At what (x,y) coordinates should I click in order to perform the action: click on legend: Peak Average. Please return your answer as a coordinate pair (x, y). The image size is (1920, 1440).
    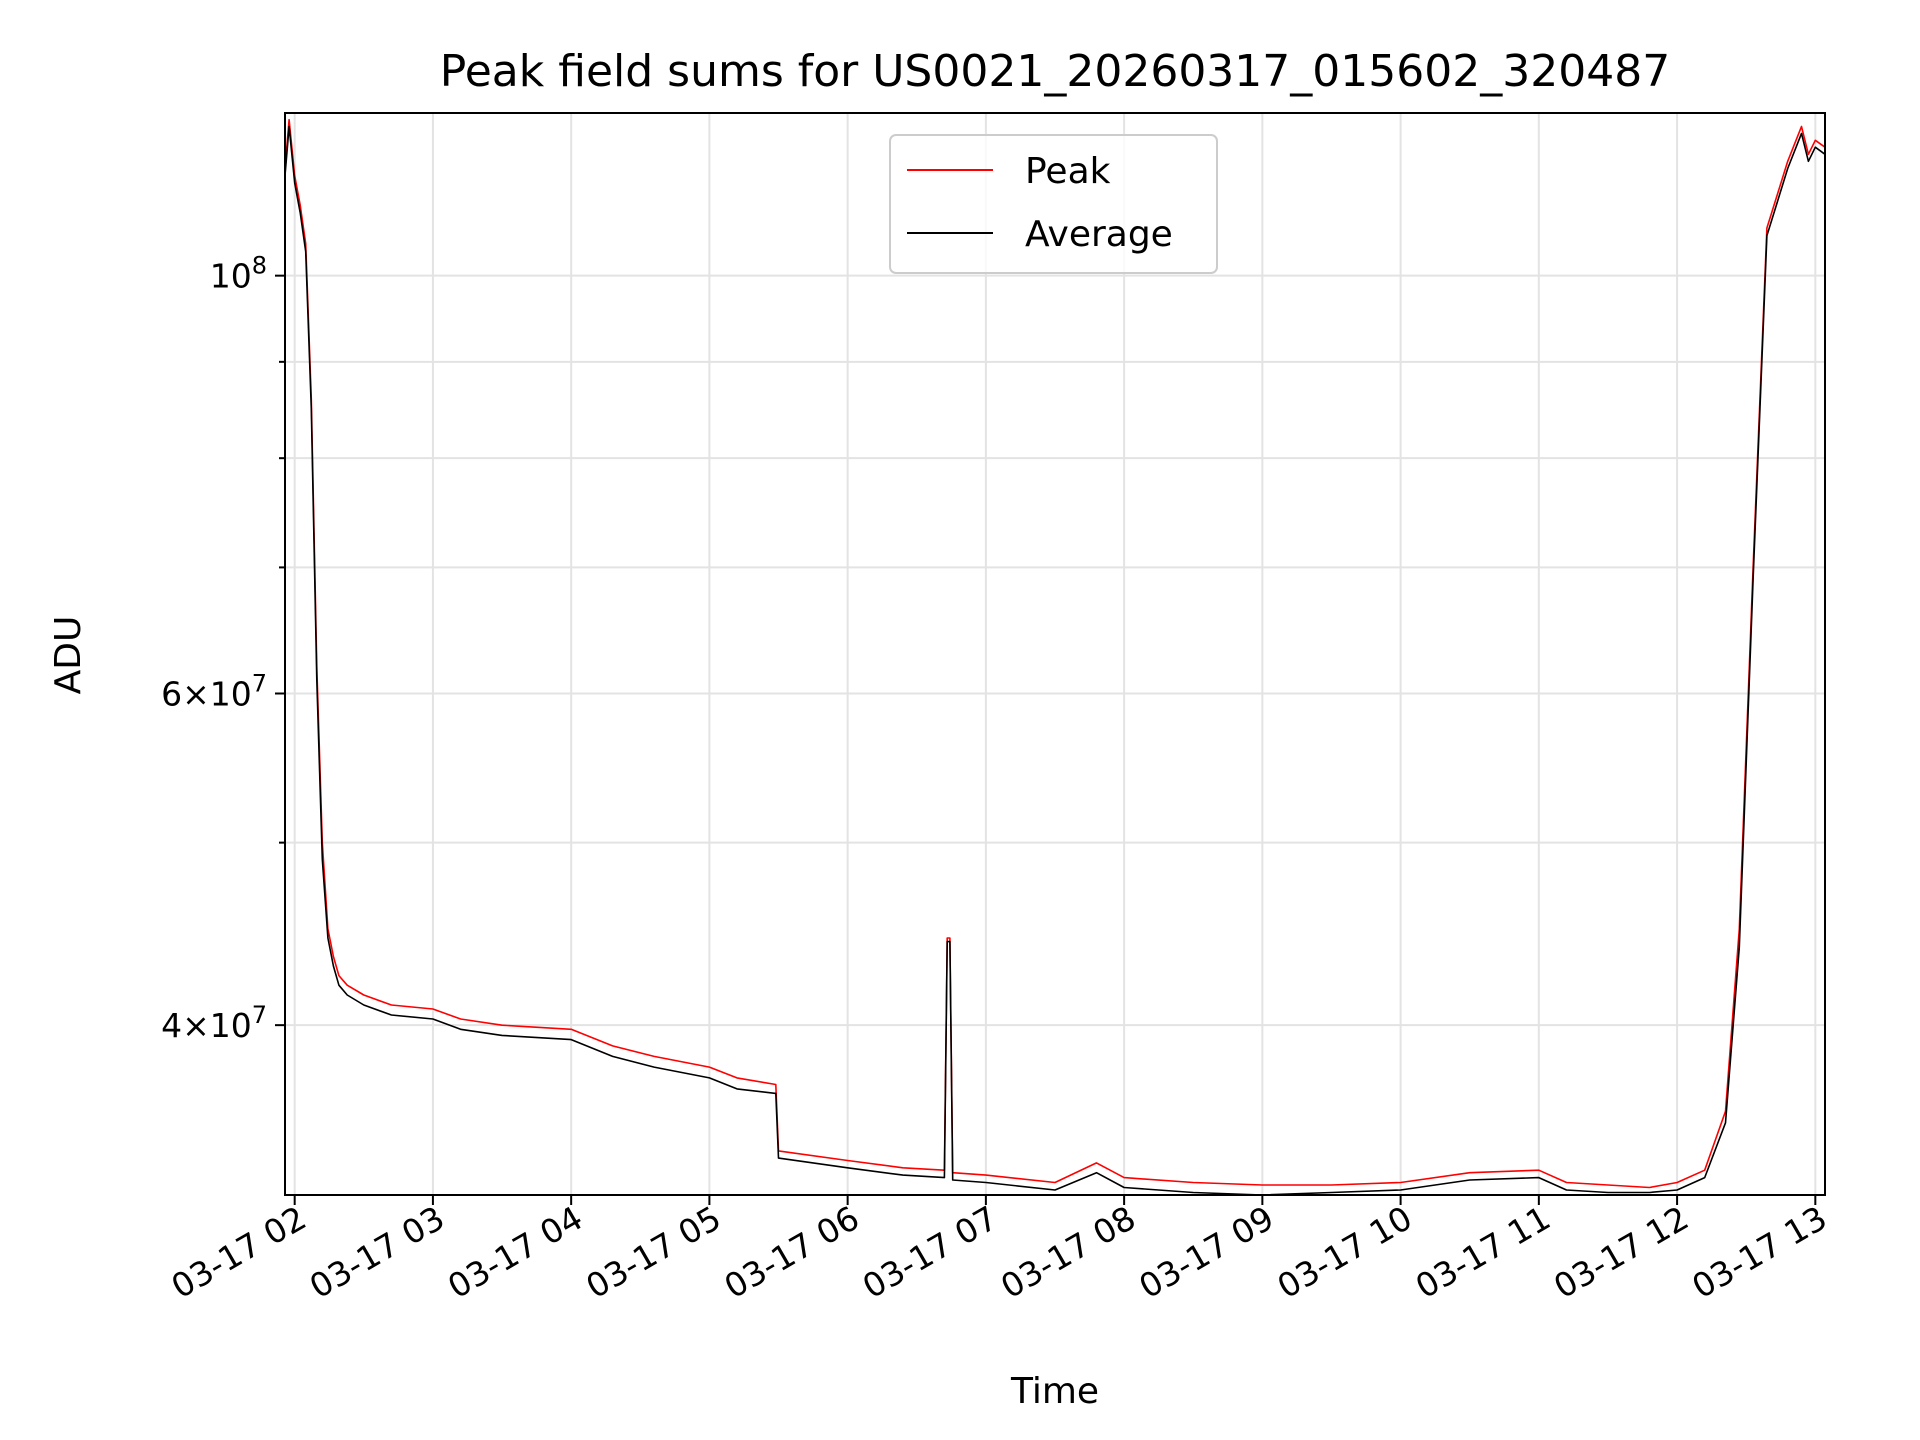
    Looking at the image, I should click on (1053, 204).